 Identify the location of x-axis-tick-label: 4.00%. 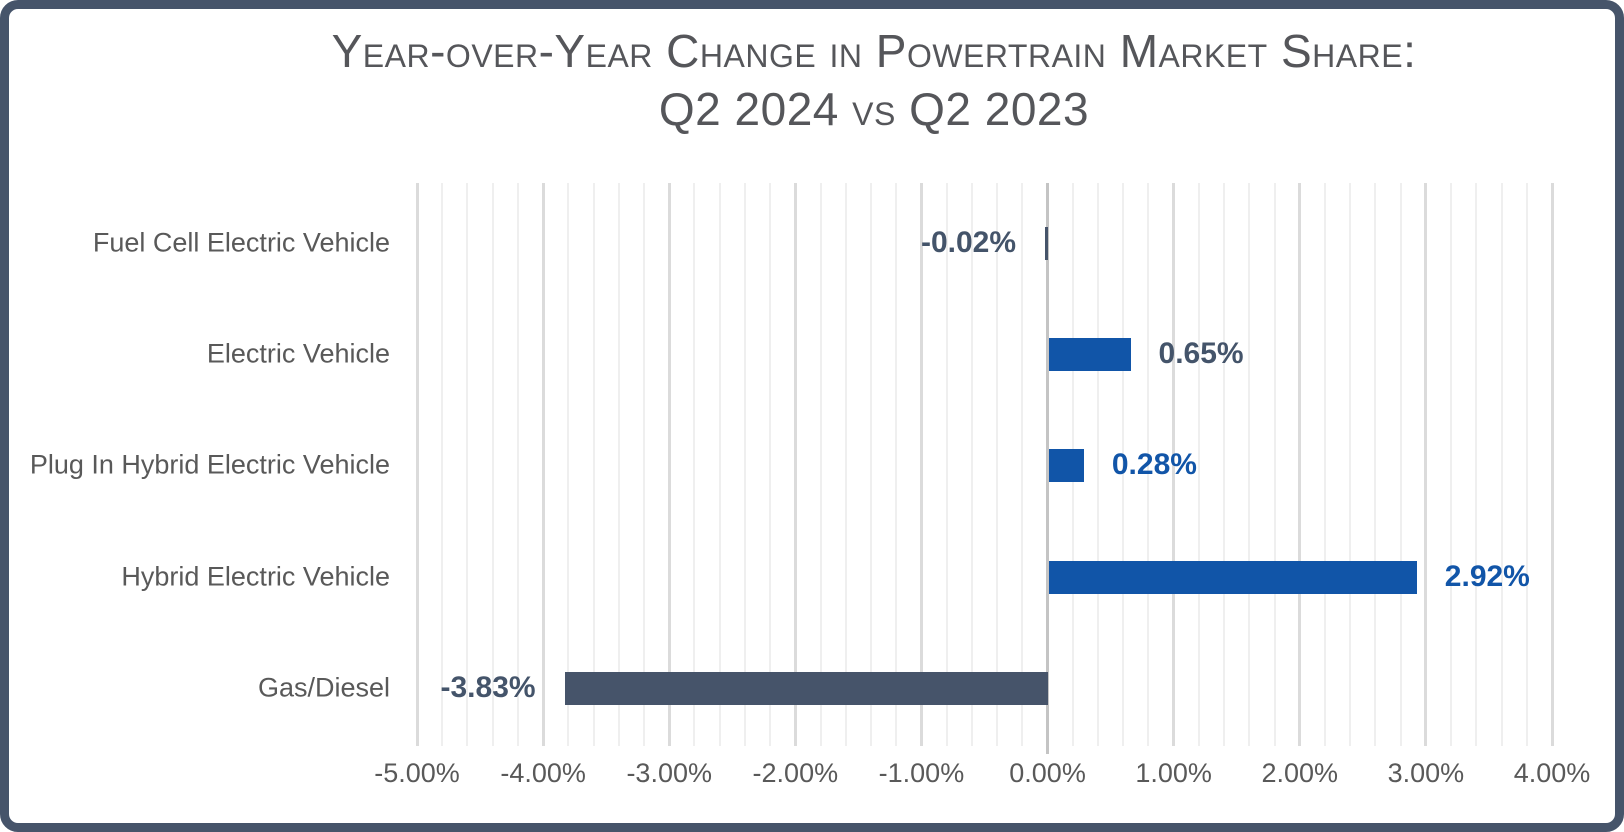
(1552, 773).